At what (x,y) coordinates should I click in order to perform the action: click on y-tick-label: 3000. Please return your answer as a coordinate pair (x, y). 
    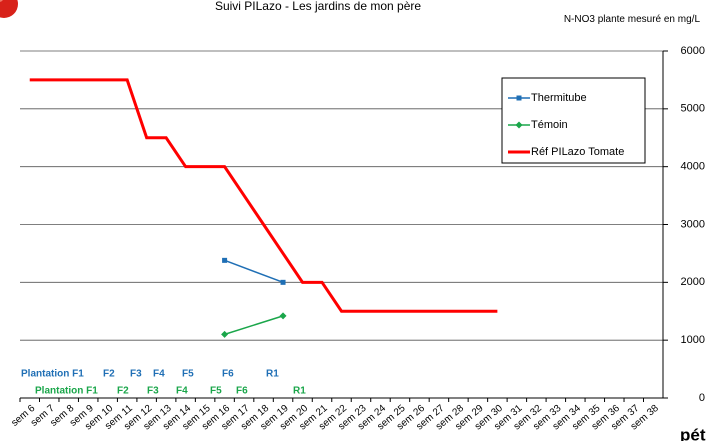
    Looking at the image, I should click on (693, 224).